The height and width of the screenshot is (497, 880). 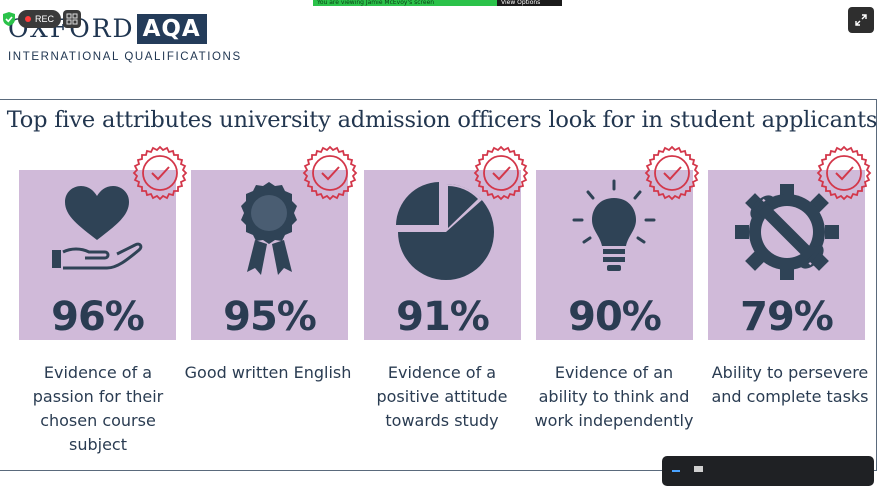 What do you see at coordinates (98, 317) in the screenshot?
I see `attribute-percent: 96%` at bounding box center [98, 317].